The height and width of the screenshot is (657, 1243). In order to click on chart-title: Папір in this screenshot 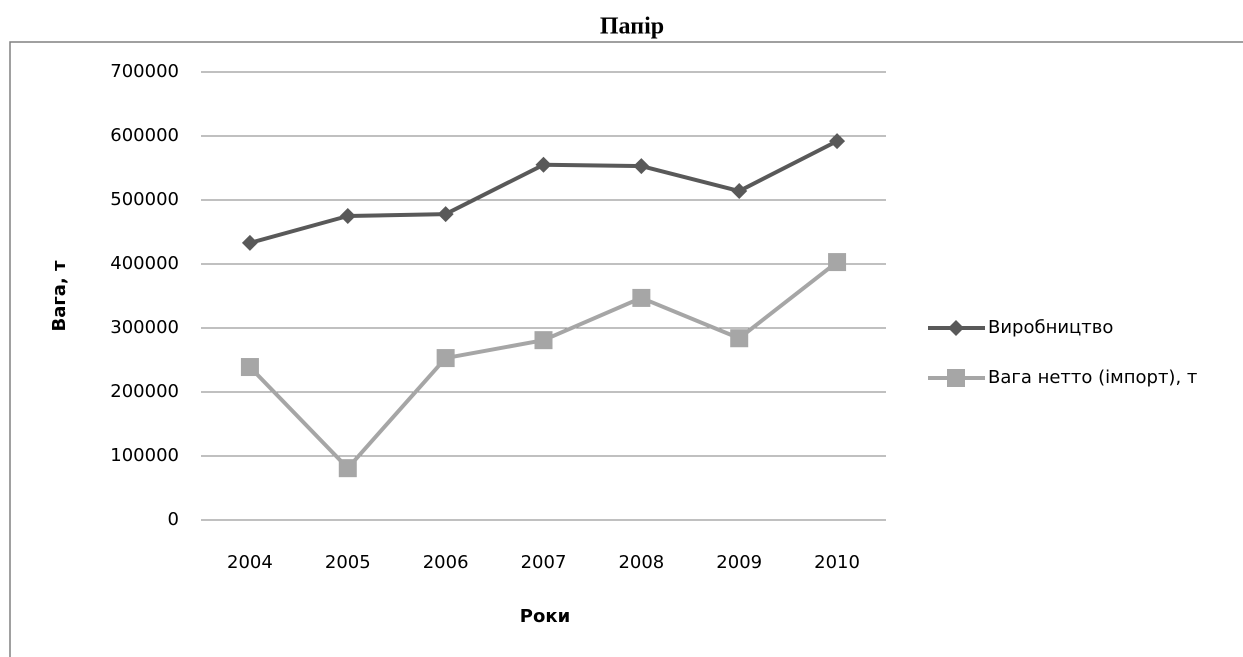, I will do `click(632, 27)`.